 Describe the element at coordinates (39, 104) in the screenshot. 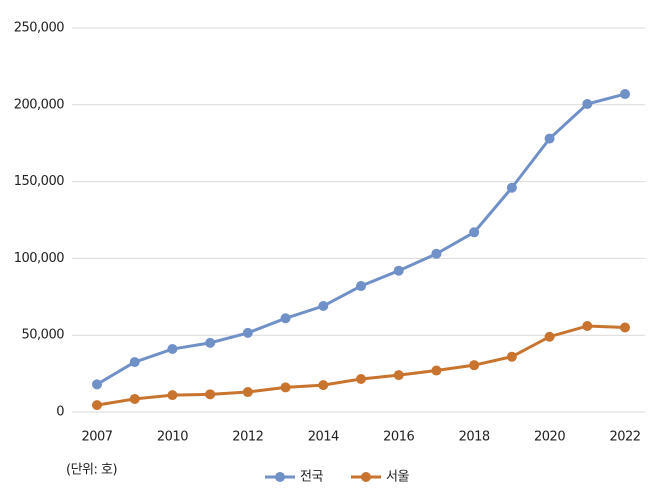

I see `y-tick-label: 200,000` at that location.